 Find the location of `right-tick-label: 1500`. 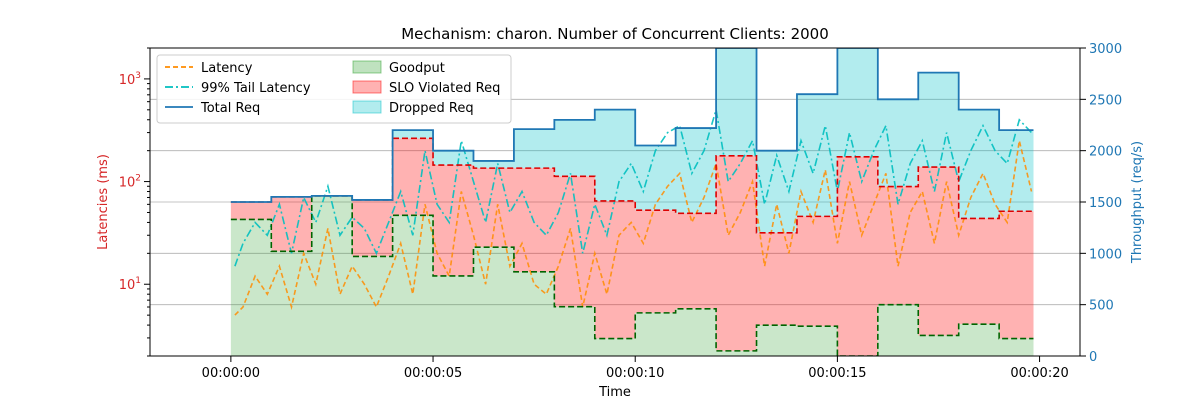

right-tick-label: 1500 is located at coordinates (1105, 203).